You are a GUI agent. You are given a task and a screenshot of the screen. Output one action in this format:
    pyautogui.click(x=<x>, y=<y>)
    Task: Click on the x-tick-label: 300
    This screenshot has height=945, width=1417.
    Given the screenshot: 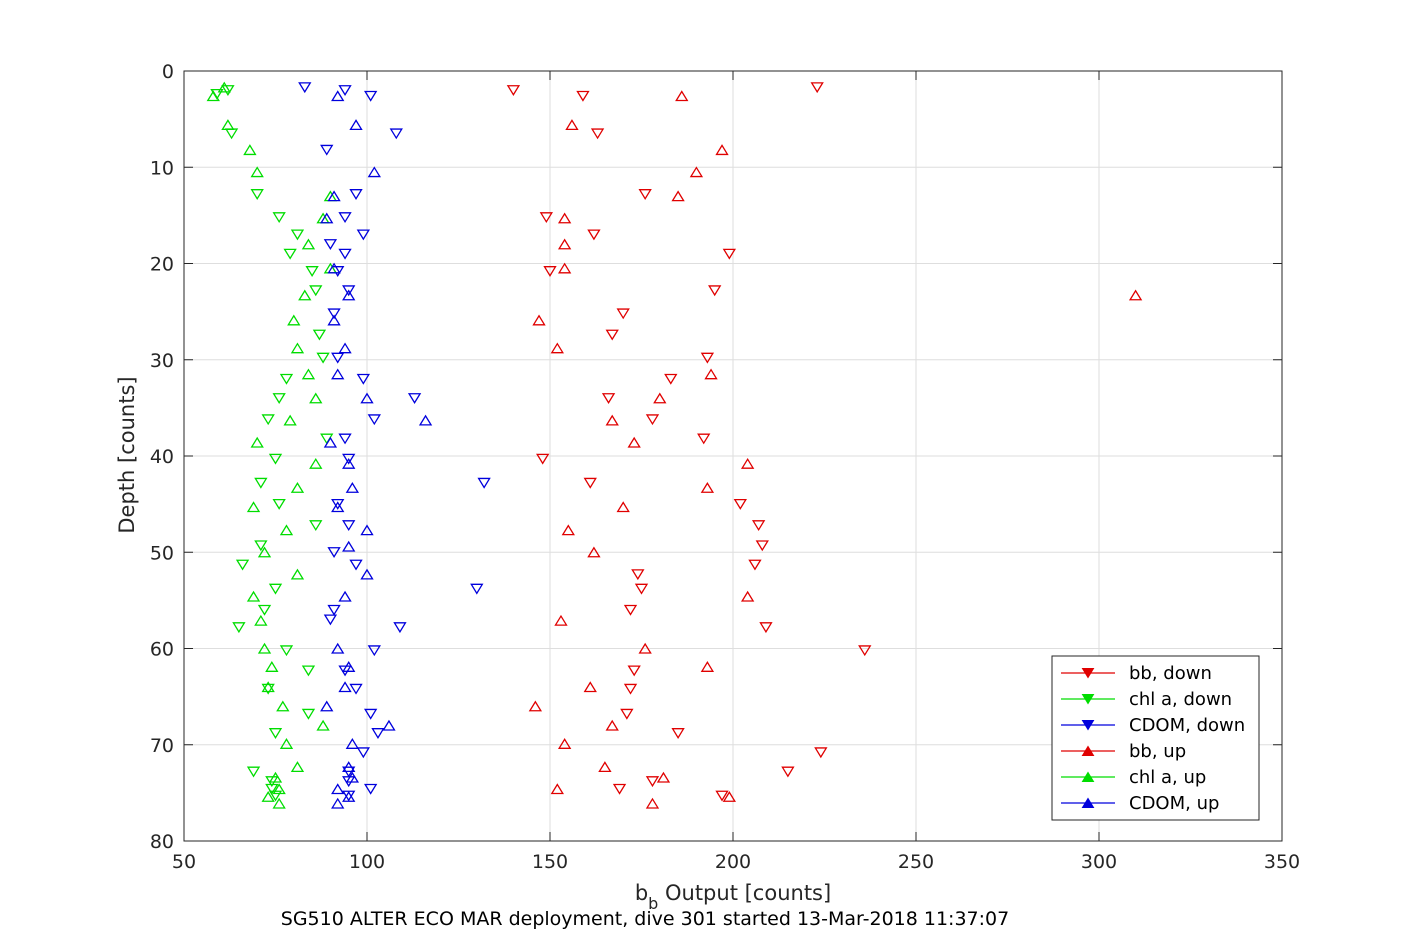 What is the action you would take?
    pyautogui.click(x=1099, y=862)
    